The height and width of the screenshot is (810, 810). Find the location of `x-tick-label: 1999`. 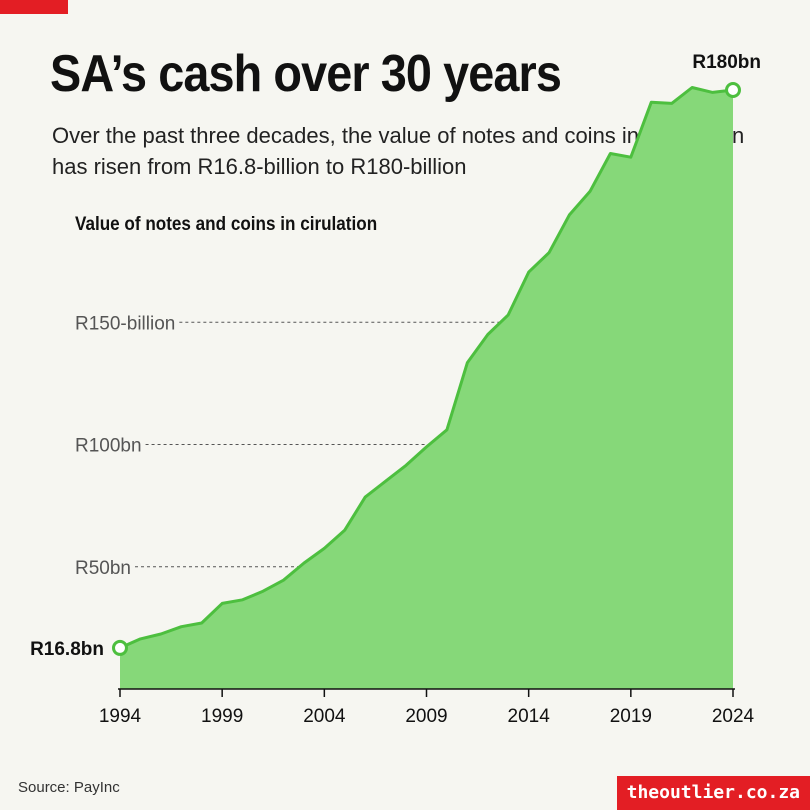

x-tick-label: 1999 is located at coordinates (222, 716).